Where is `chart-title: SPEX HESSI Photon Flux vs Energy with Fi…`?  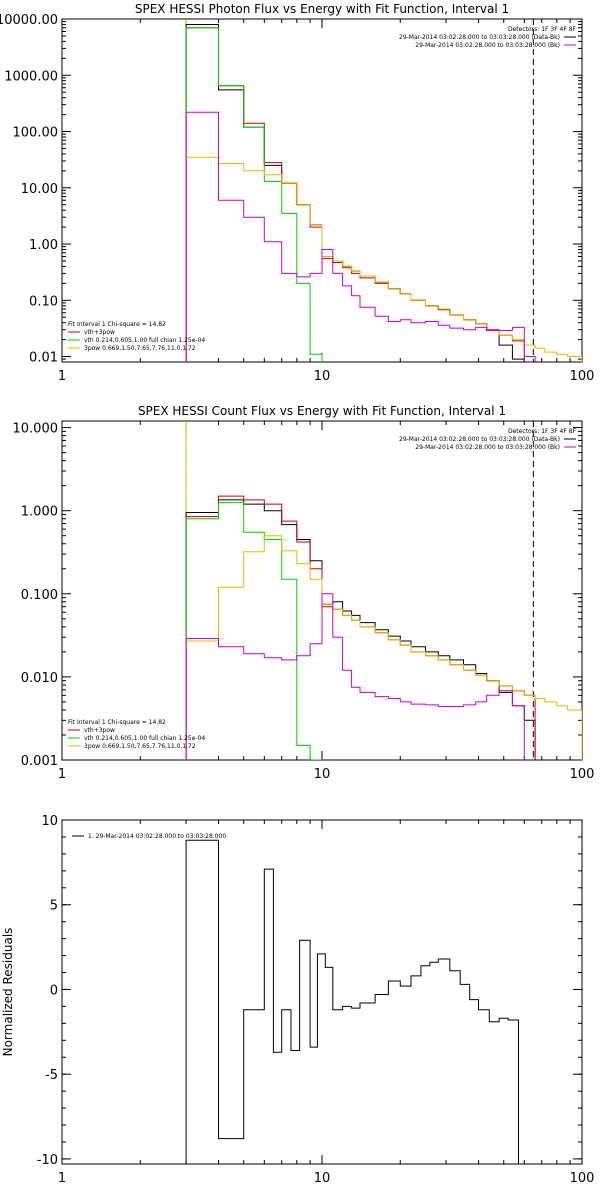 chart-title: SPEX HESSI Photon Flux vs Energy with Fi… is located at coordinates (322, 9).